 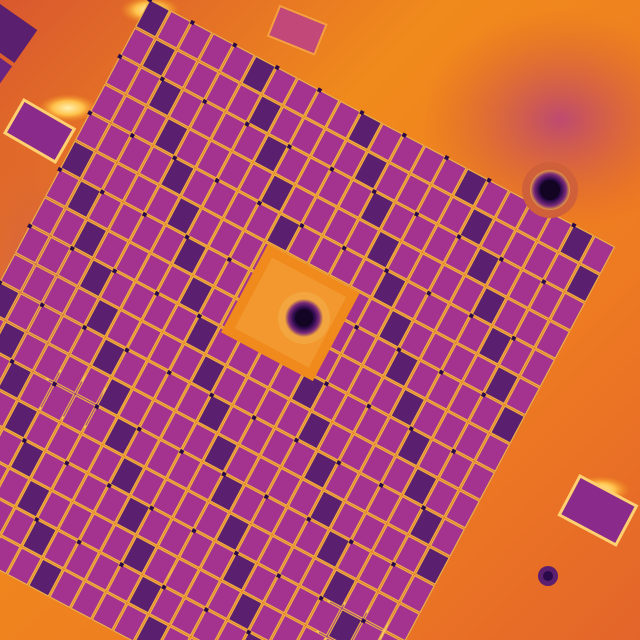 I want to click on small-roof-fixture, so click(x=548, y=576).